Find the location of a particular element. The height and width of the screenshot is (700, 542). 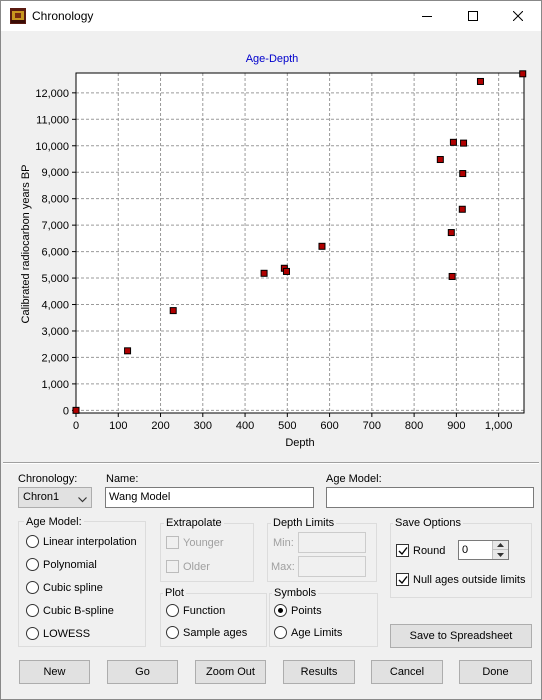

minimize-icon is located at coordinates (427, 16).